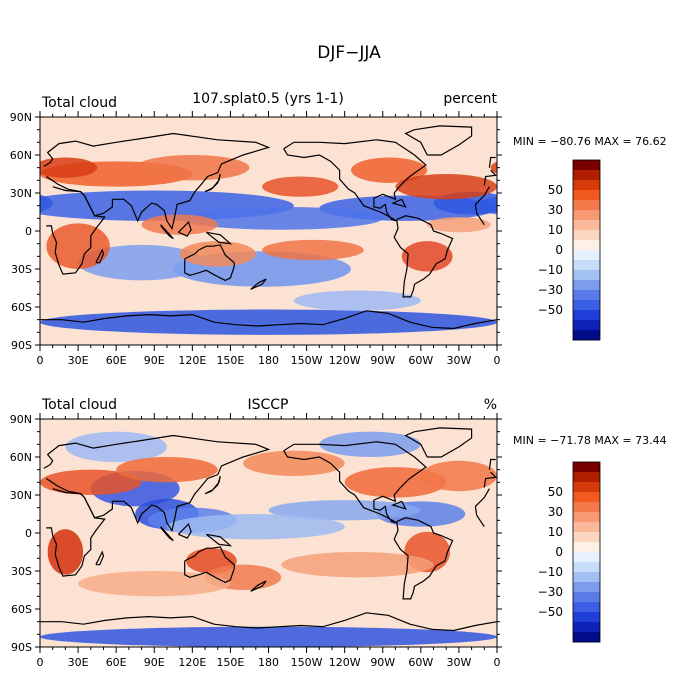  I want to click on lat-tick-label: 60N, so click(21, 155).